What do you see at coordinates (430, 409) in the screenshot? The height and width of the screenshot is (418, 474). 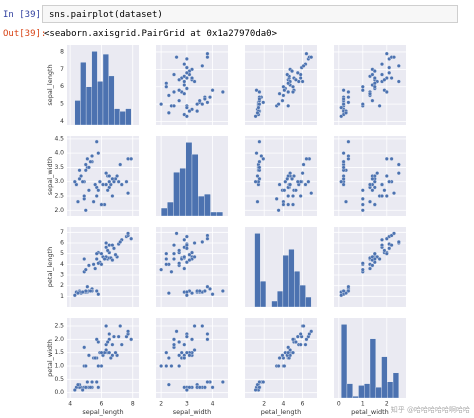 I see `watermark: 知乎 @哈哈哈哈哈啊哈哈` at bounding box center [430, 409].